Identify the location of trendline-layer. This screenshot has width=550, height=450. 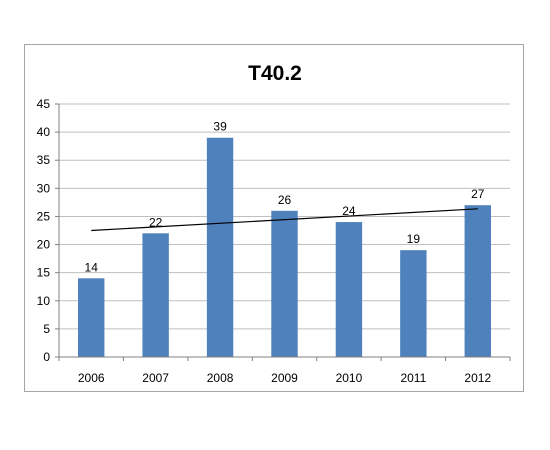
(284, 220).